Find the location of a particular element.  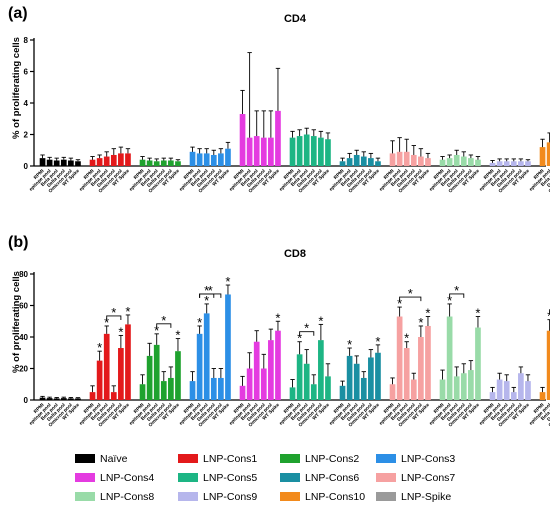

cd8-y-tick-label: 0 is located at coordinates (26, 400).